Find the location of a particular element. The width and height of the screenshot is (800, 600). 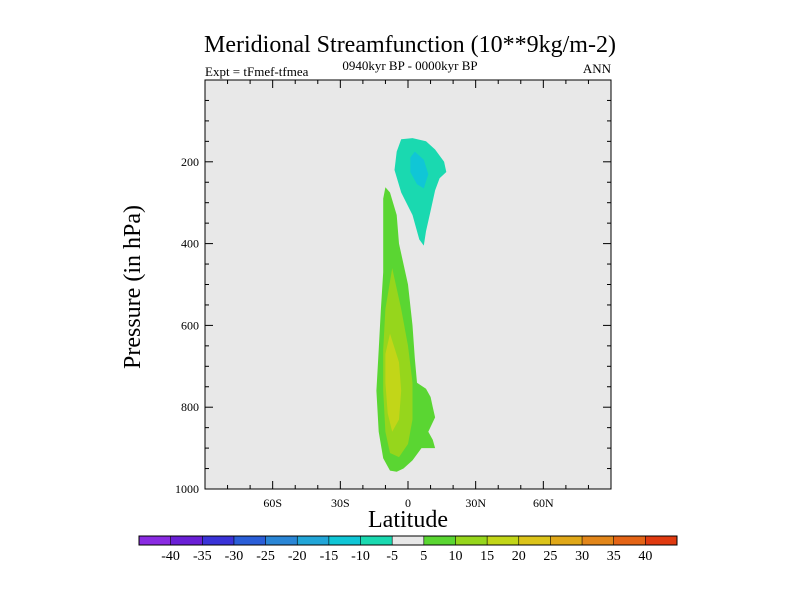

colorbar-label: 30 is located at coordinates (582, 556).